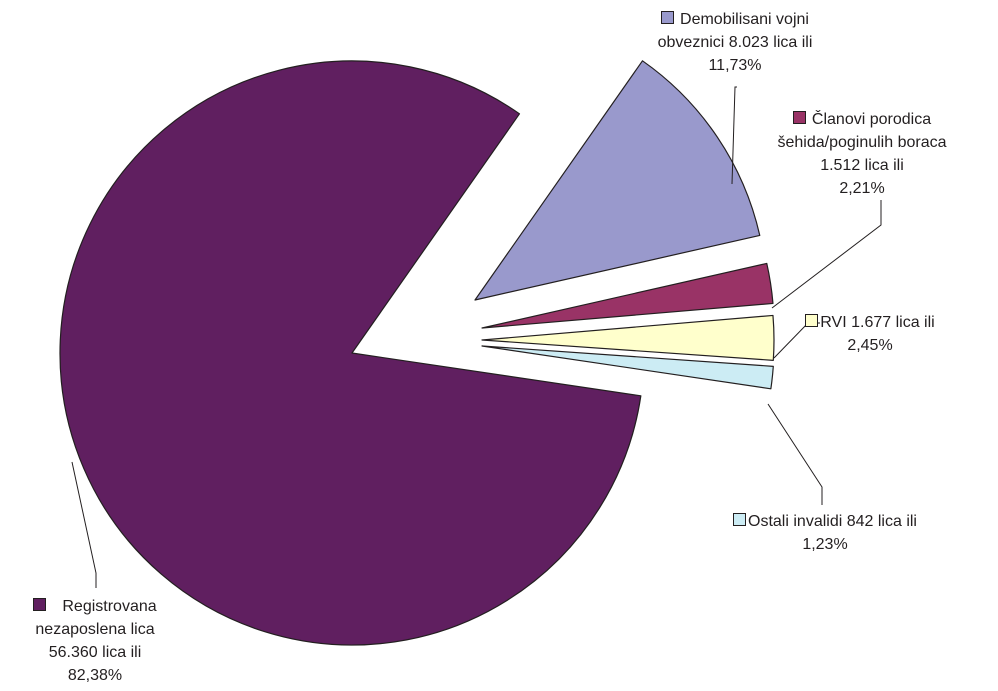  Describe the element at coordinates (84, 524) in the screenshot. I see `leader-line-registrovana` at that location.